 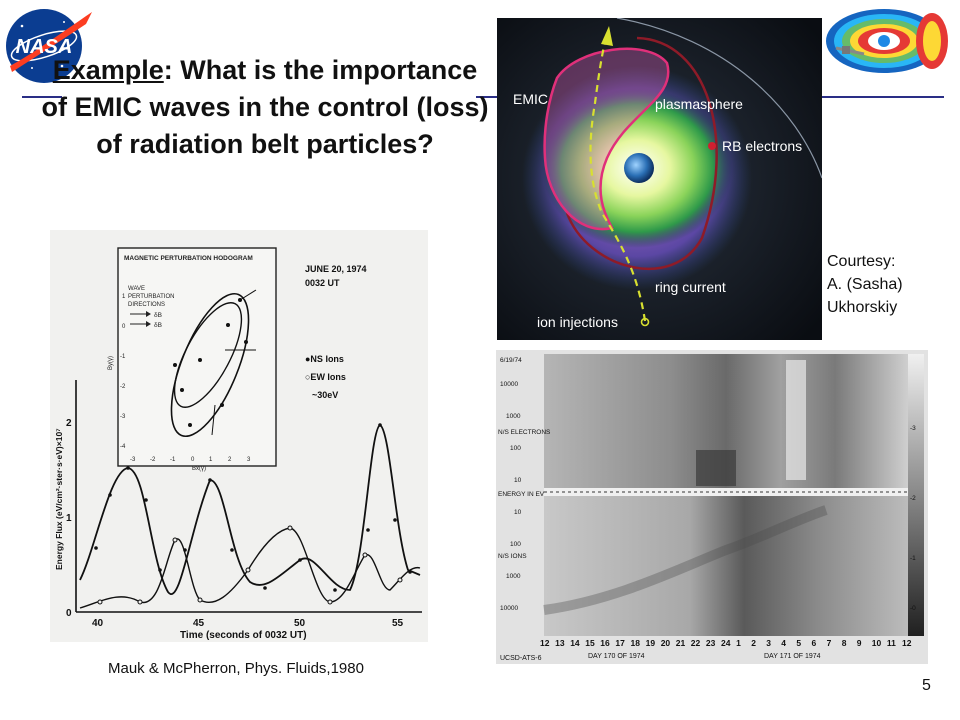 I want to click on hour-tick: 7, so click(x=829, y=643).